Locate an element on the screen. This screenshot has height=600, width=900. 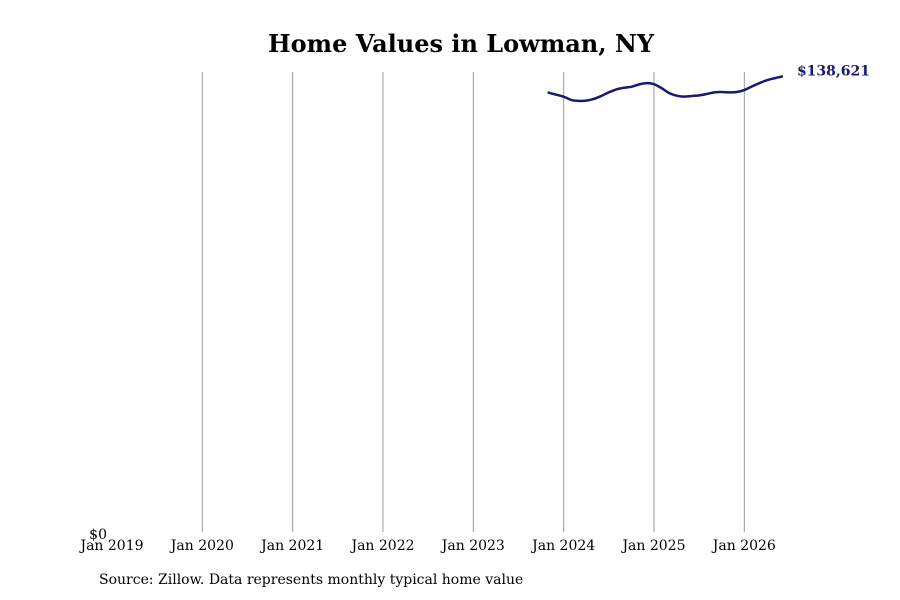
x-tick-label-jan-2020: Jan 2020 is located at coordinates (201, 546).